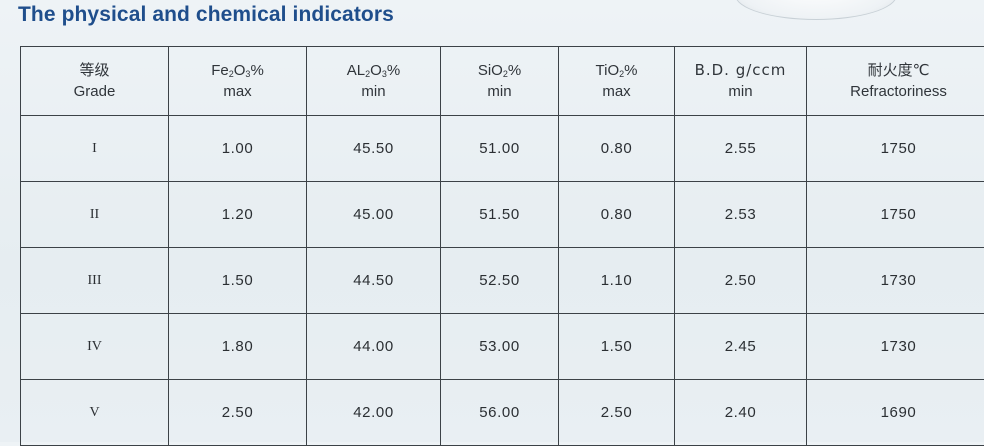 The height and width of the screenshot is (446, 984). What do you see at coordinates (95, 347) in the screenshot?
I see `cell-grade: IV` at bounding box center [95, 347].